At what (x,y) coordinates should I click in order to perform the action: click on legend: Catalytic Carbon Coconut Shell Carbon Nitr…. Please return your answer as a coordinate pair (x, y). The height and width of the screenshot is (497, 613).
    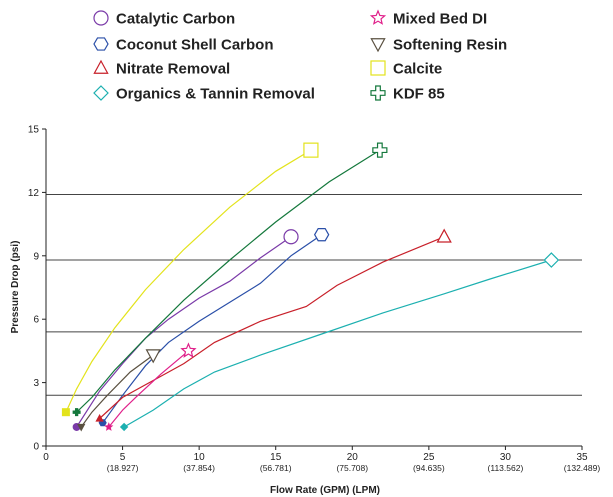
    Looking at the image, I should click on (300, 56).